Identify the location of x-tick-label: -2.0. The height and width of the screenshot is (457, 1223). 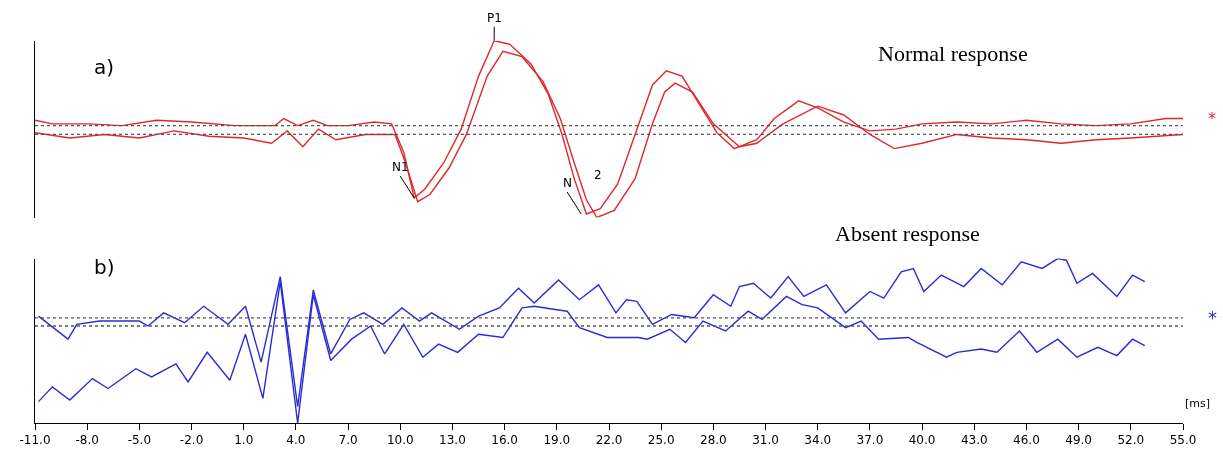
(191, 440).